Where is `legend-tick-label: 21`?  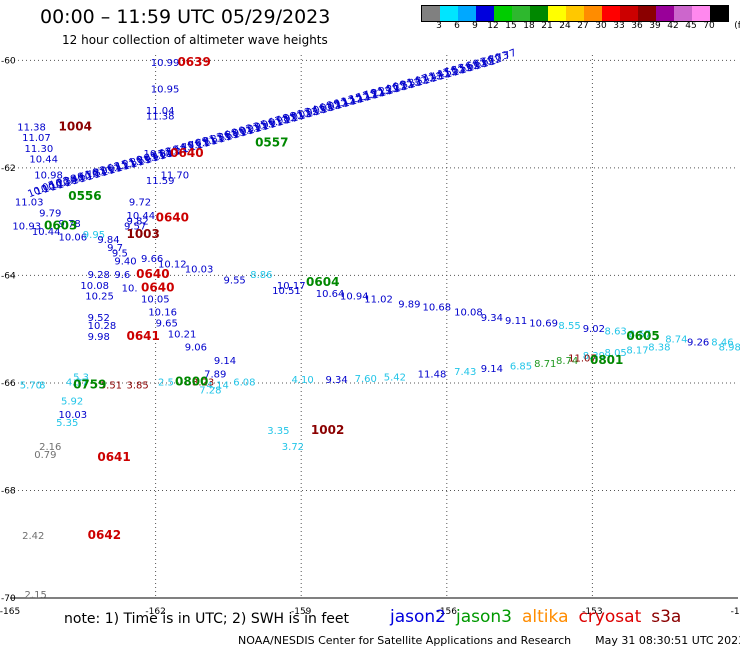 legend-tick-label: 21 is located at coordinates (547, 26).